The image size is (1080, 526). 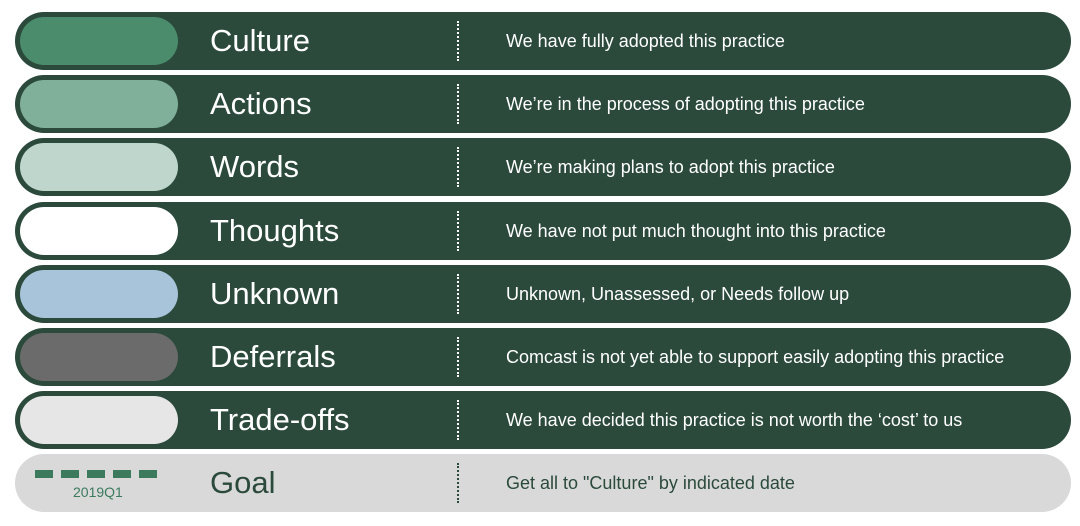 I want to click on goal-dashed-line-icon, so click(x=100, y=474).